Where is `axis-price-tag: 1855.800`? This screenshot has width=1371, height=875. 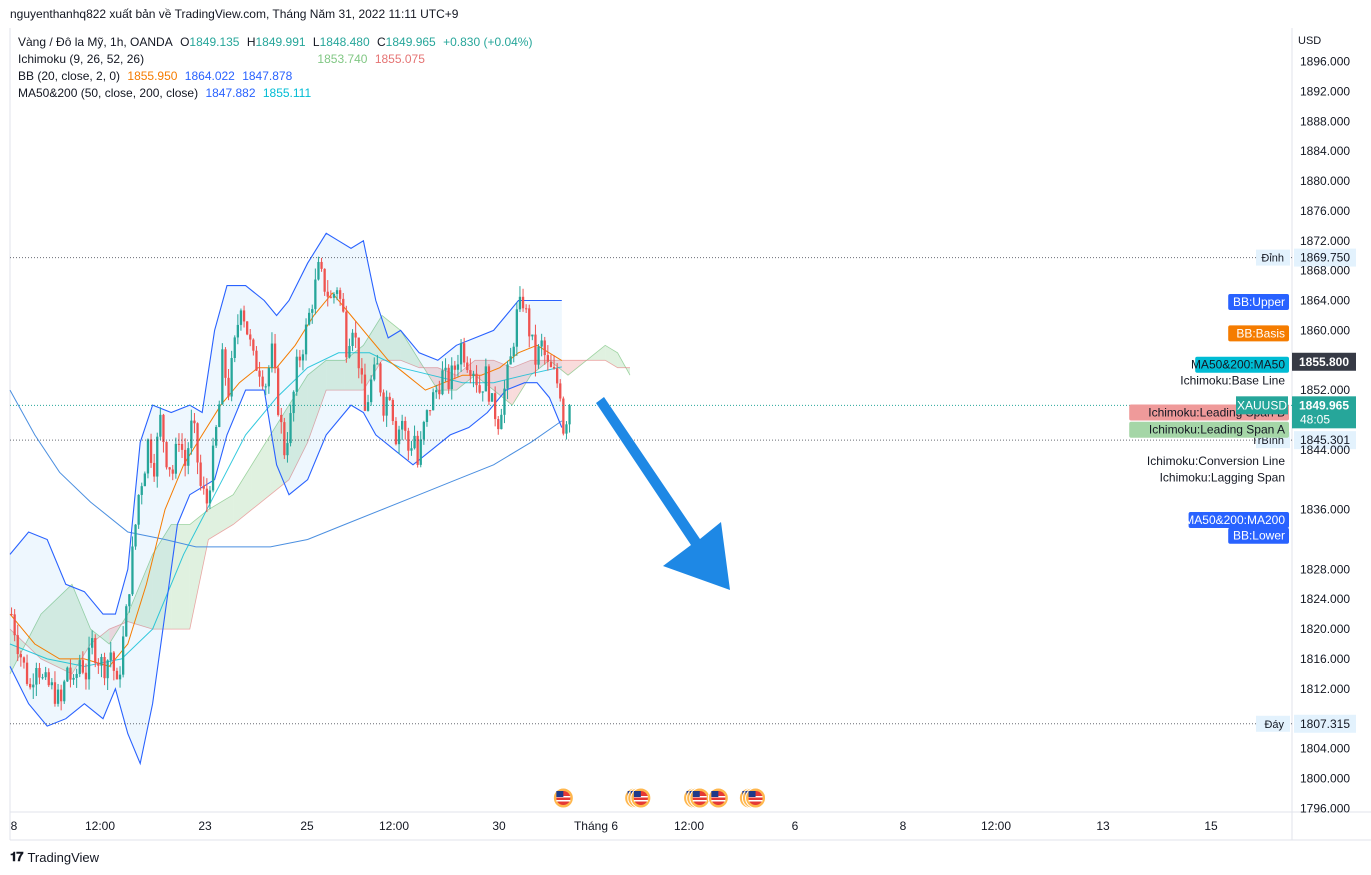 axis-price-tag: 1855.800 is located at coordinates (1324, 362).